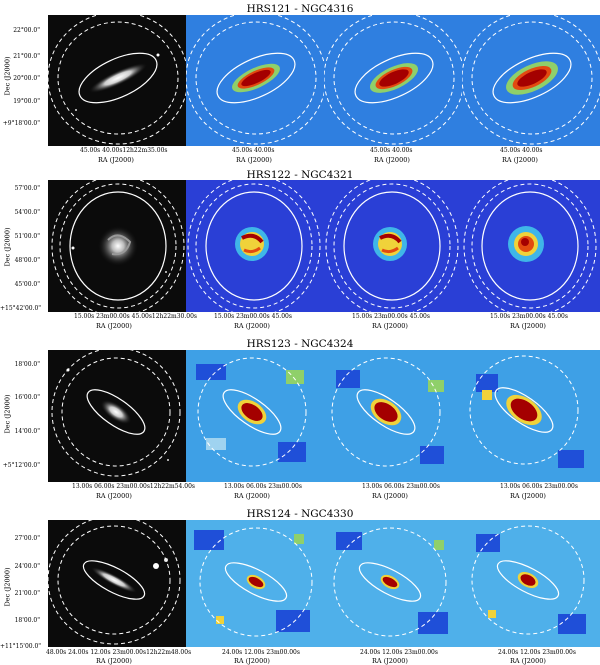 The width and height of the screenshot is (600, 665). What do you see at coordinates (27, 566) in the screenshot?
I see `y-tick: 24'00.0"` at bounding box center [27, 566].